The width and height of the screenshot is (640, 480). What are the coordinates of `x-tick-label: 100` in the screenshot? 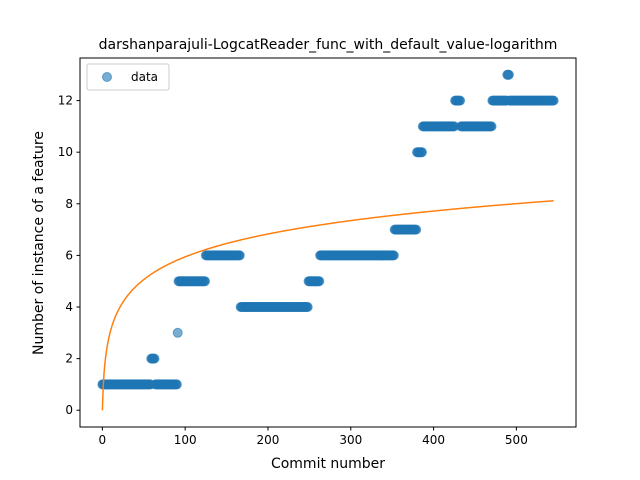 It's located at (185, 440).